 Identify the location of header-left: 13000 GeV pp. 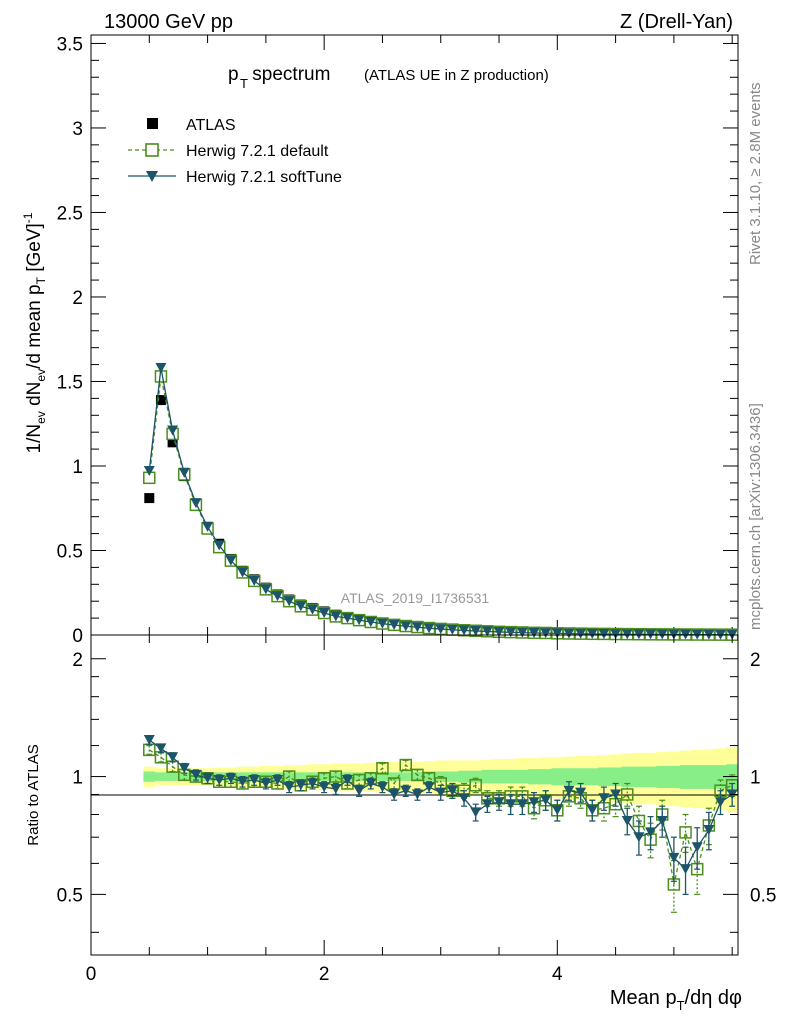
(168, 22).